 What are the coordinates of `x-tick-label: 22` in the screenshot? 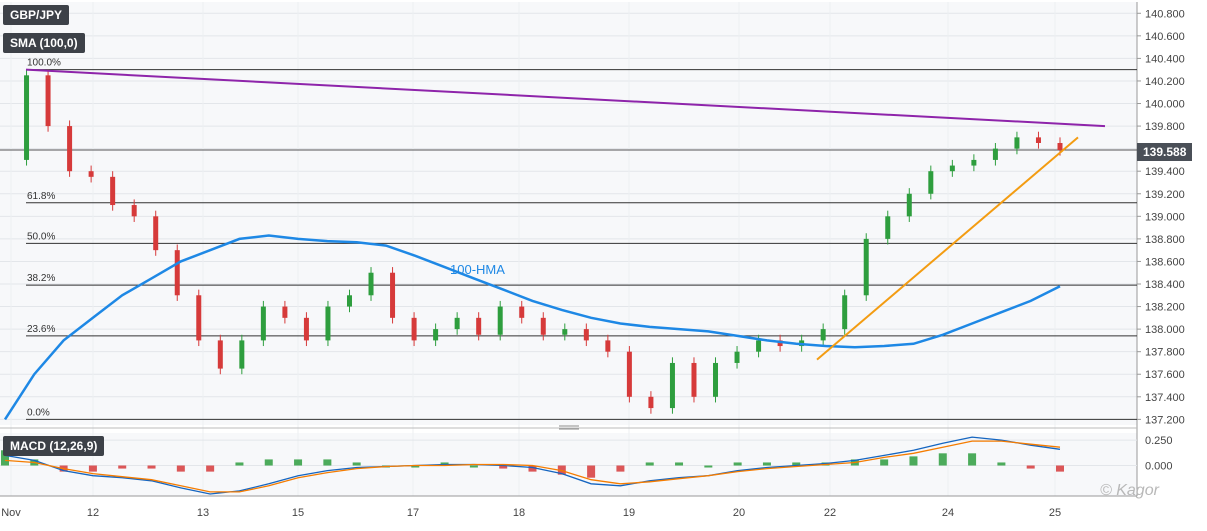 It's located at (830, 513).